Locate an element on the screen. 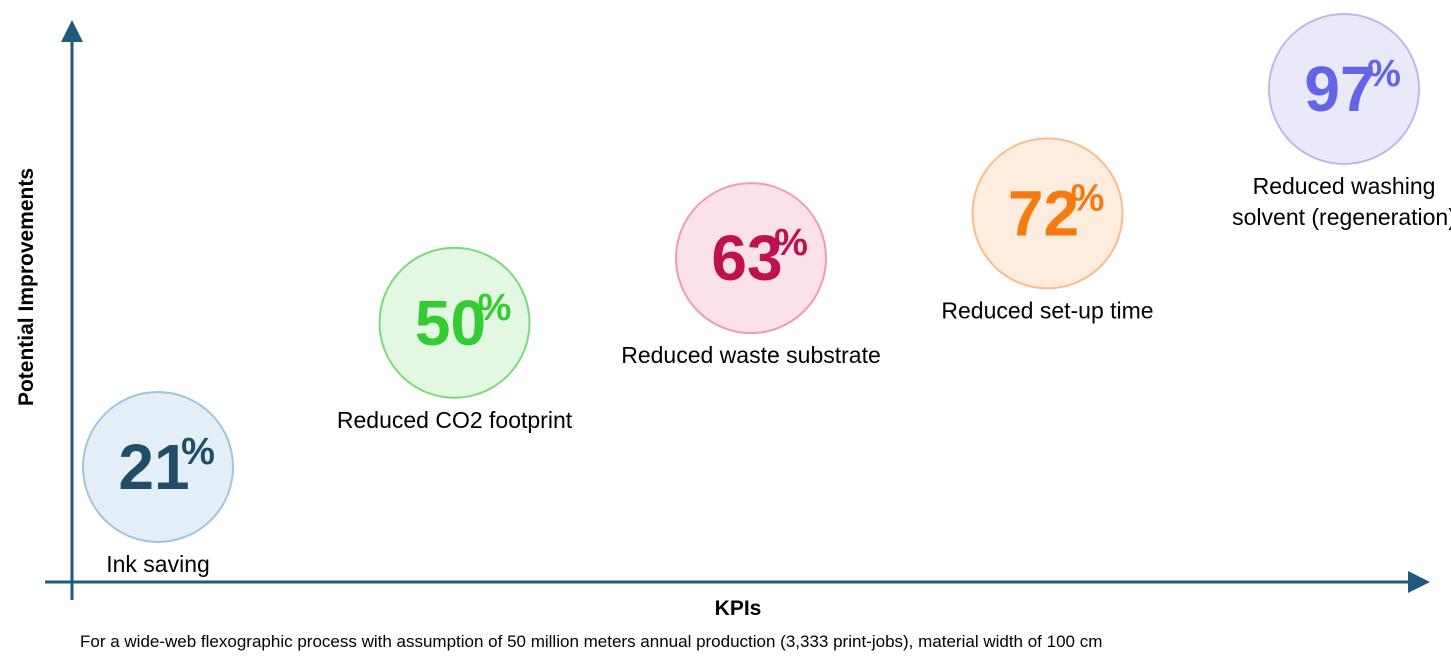 The height and width of the screenshot is (663, 1451). data-point: 63% Reduced waste substrate is located at coordinates (751, 275).